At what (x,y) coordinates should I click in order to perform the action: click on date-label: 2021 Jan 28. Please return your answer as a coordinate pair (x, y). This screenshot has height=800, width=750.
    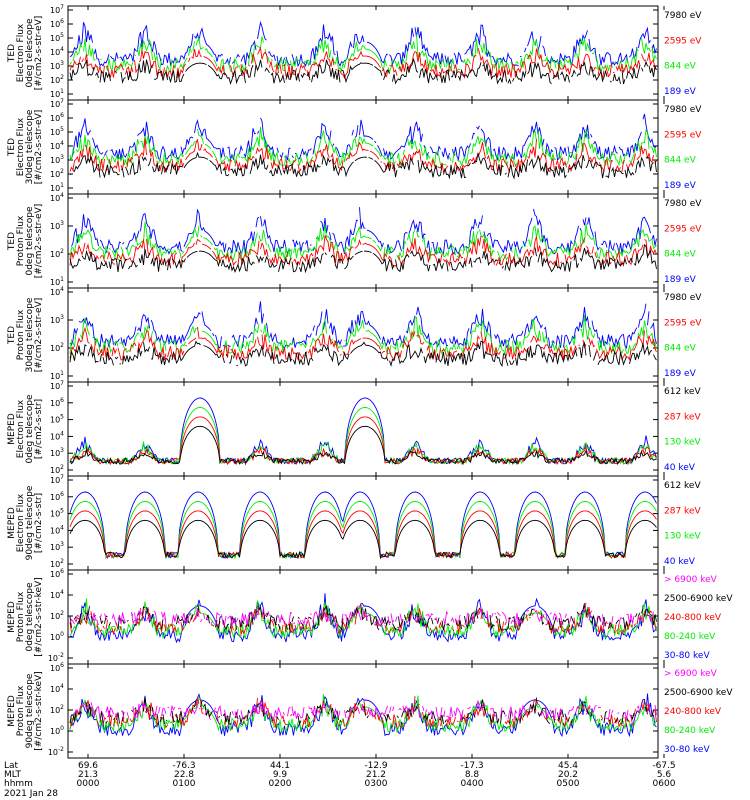
    Looking at the image, I should click on (31, 794).